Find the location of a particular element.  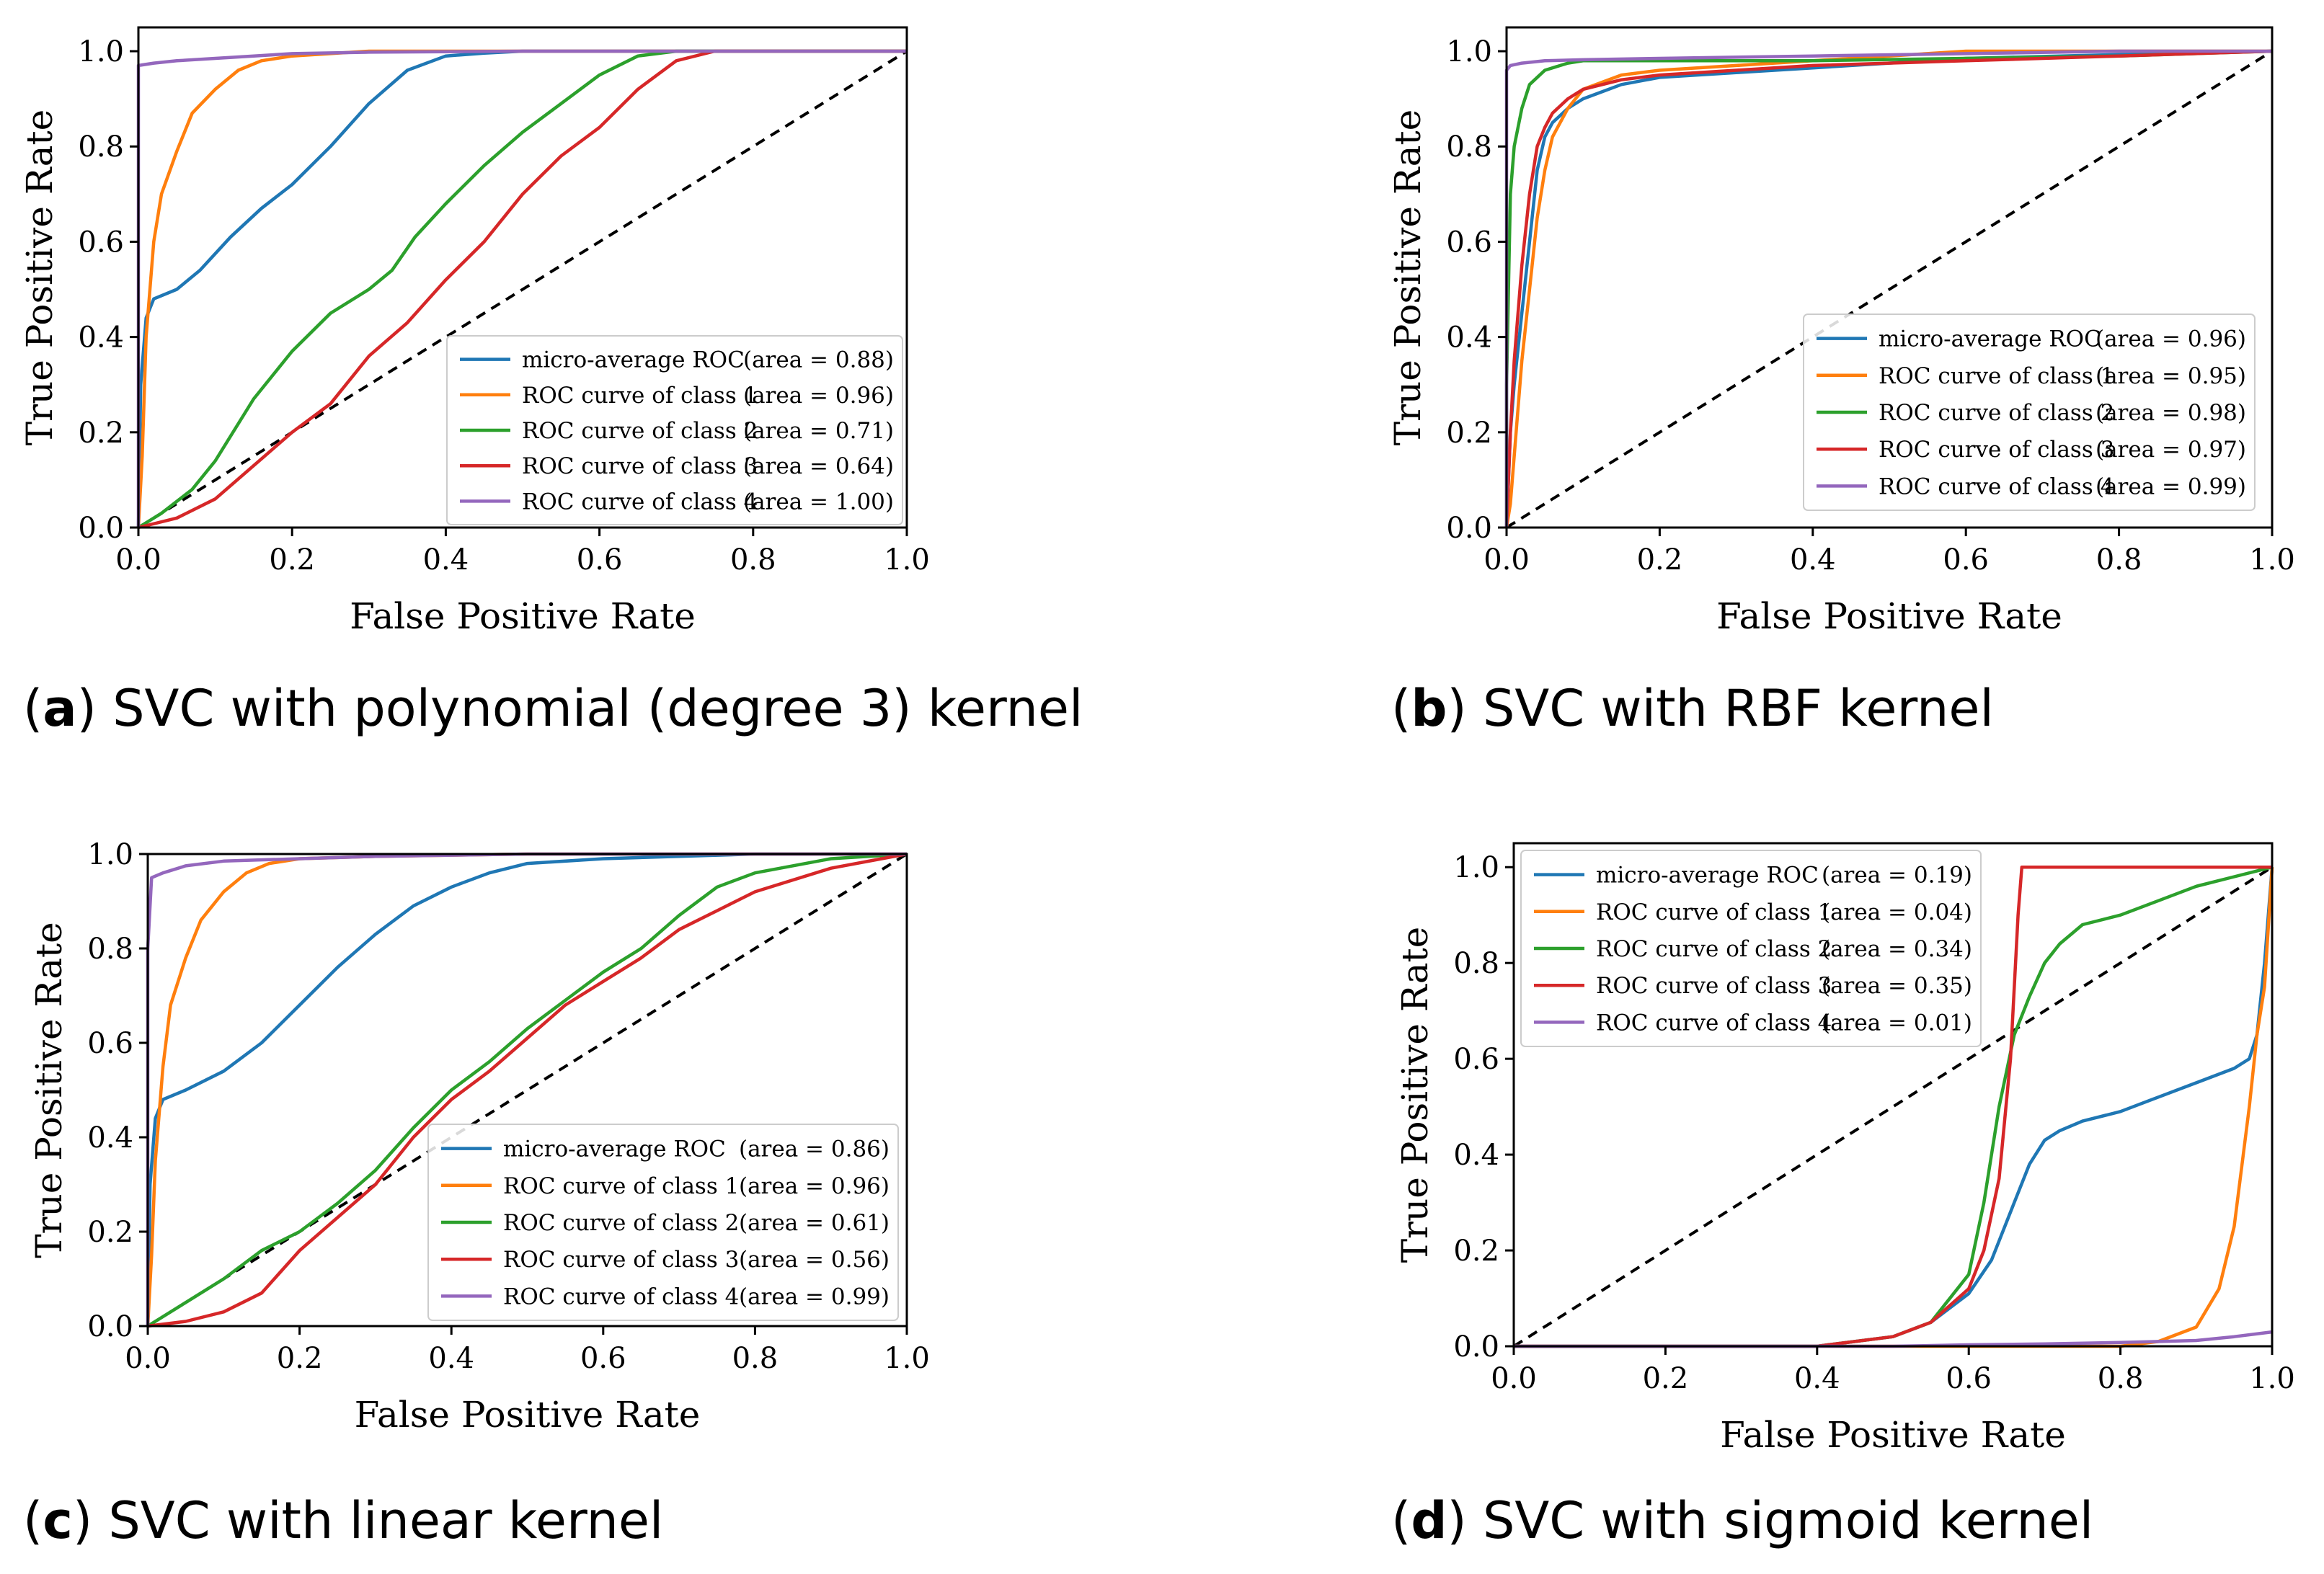

caption-c-letter: c is located at coordinates (58, 1520).